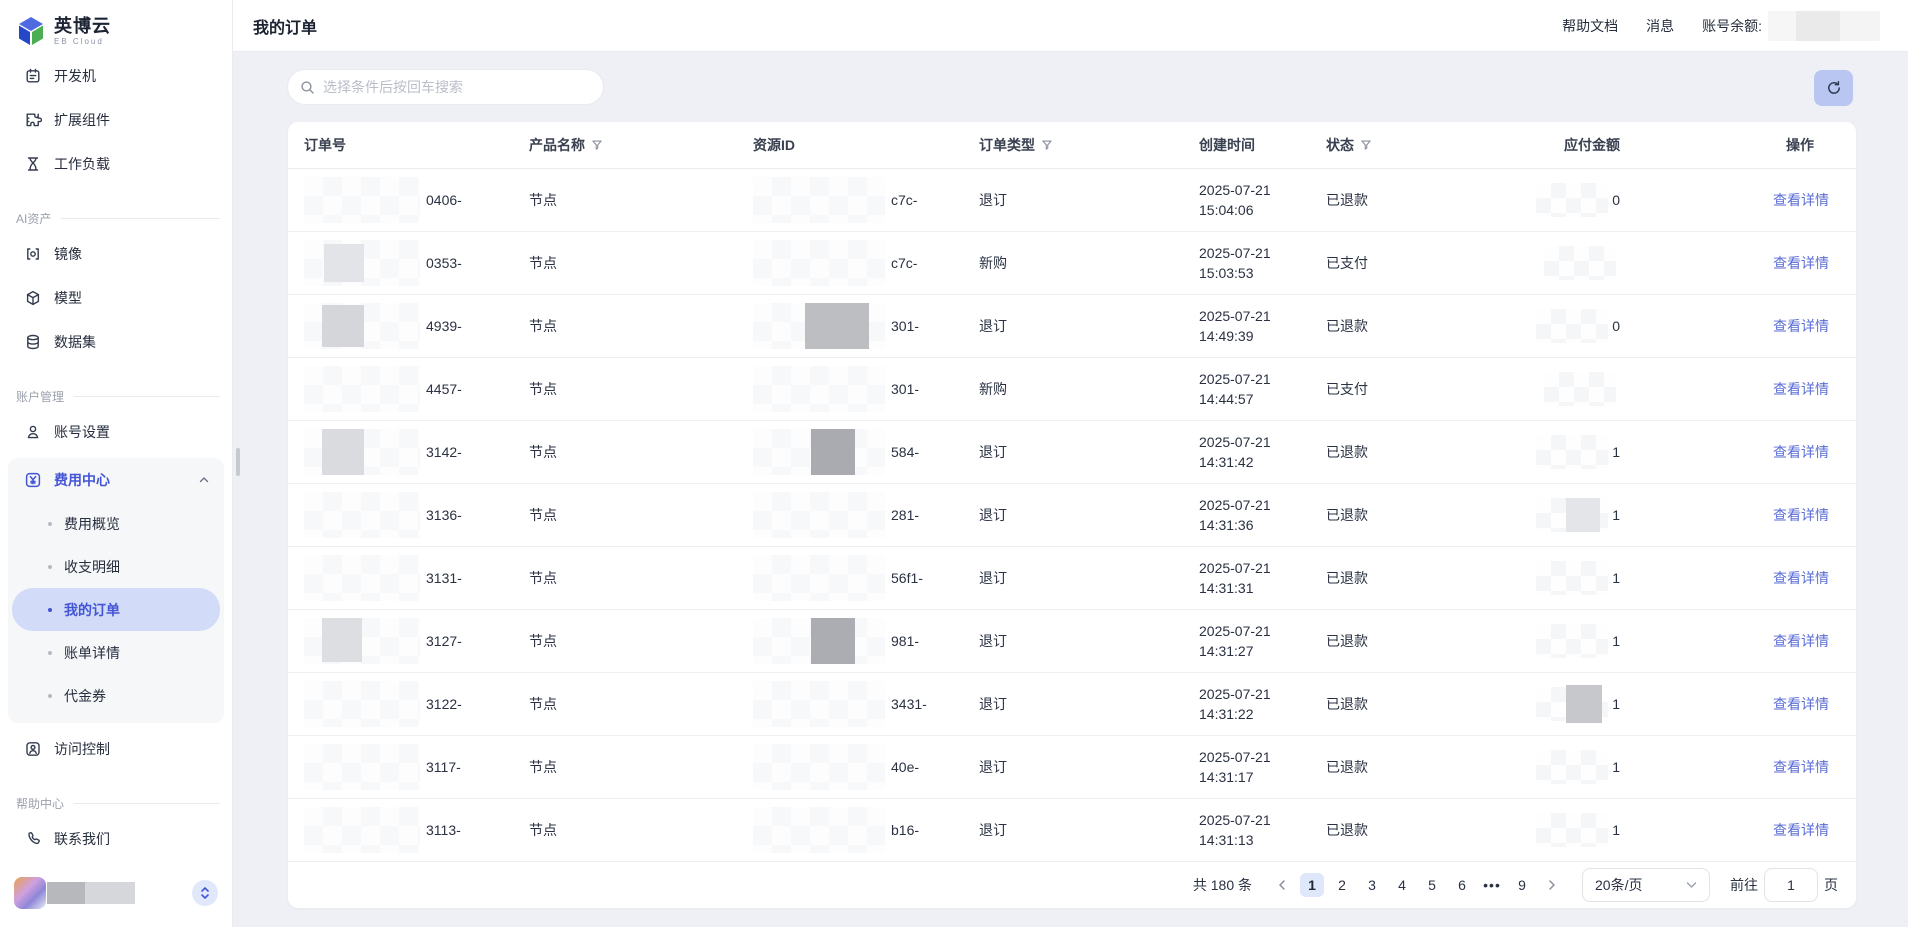 This screenshot has height=927, width=1908. I want to click on sidebar-subitem-my-orders: 我的订单, so click(116, 609).